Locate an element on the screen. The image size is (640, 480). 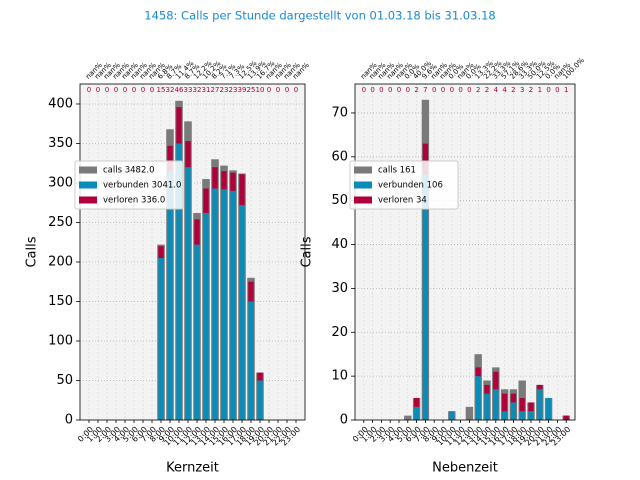
data-label: 3 is located at coordinates (522, 90).